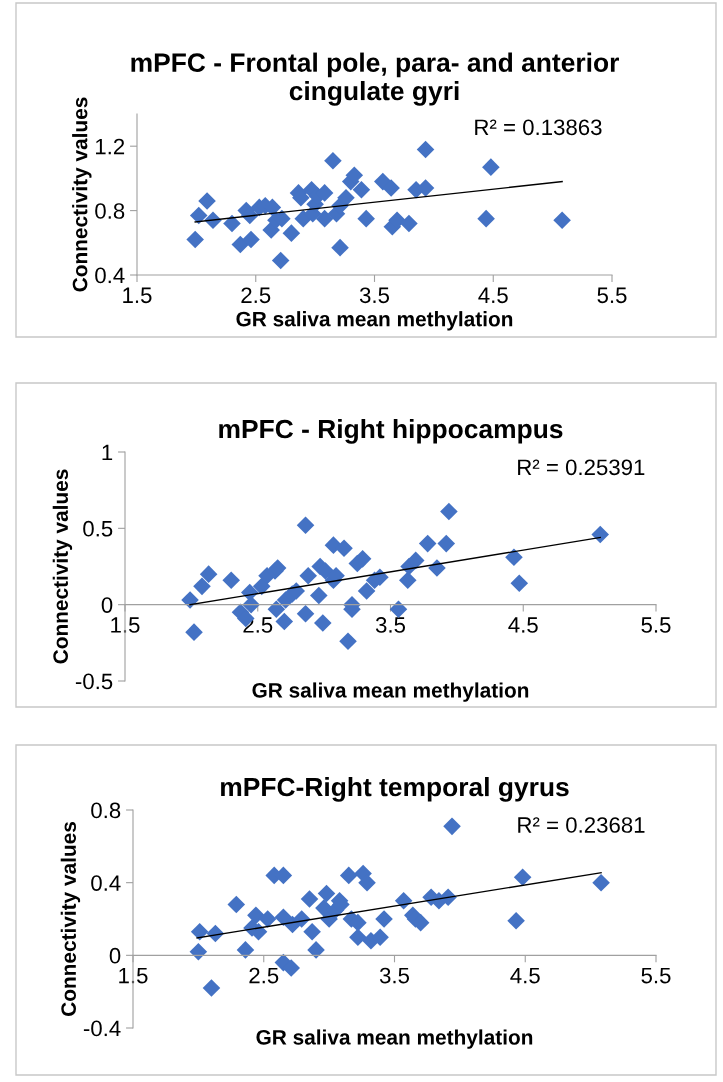  I want to click on annotation: R² = 0.23681, so click(581, 825).